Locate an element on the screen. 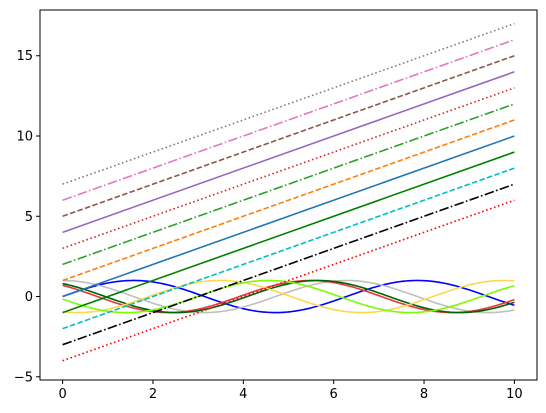 The width and height of the screenshot is (546, 413). x-tick-label: 8 is located at coordinates (424, 394).